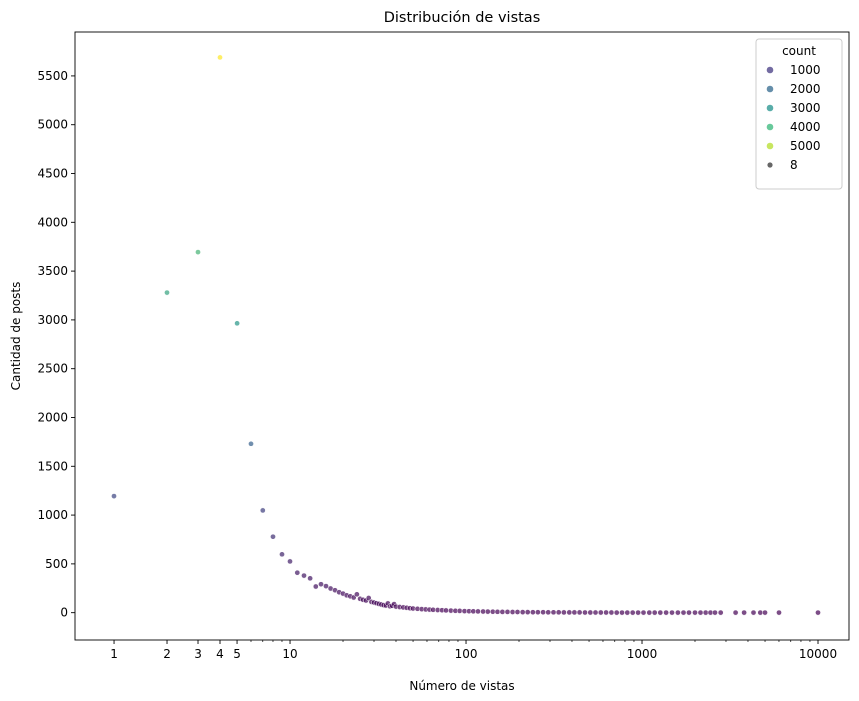  I want to click on x-tick-label: 4, so click(220, 654).